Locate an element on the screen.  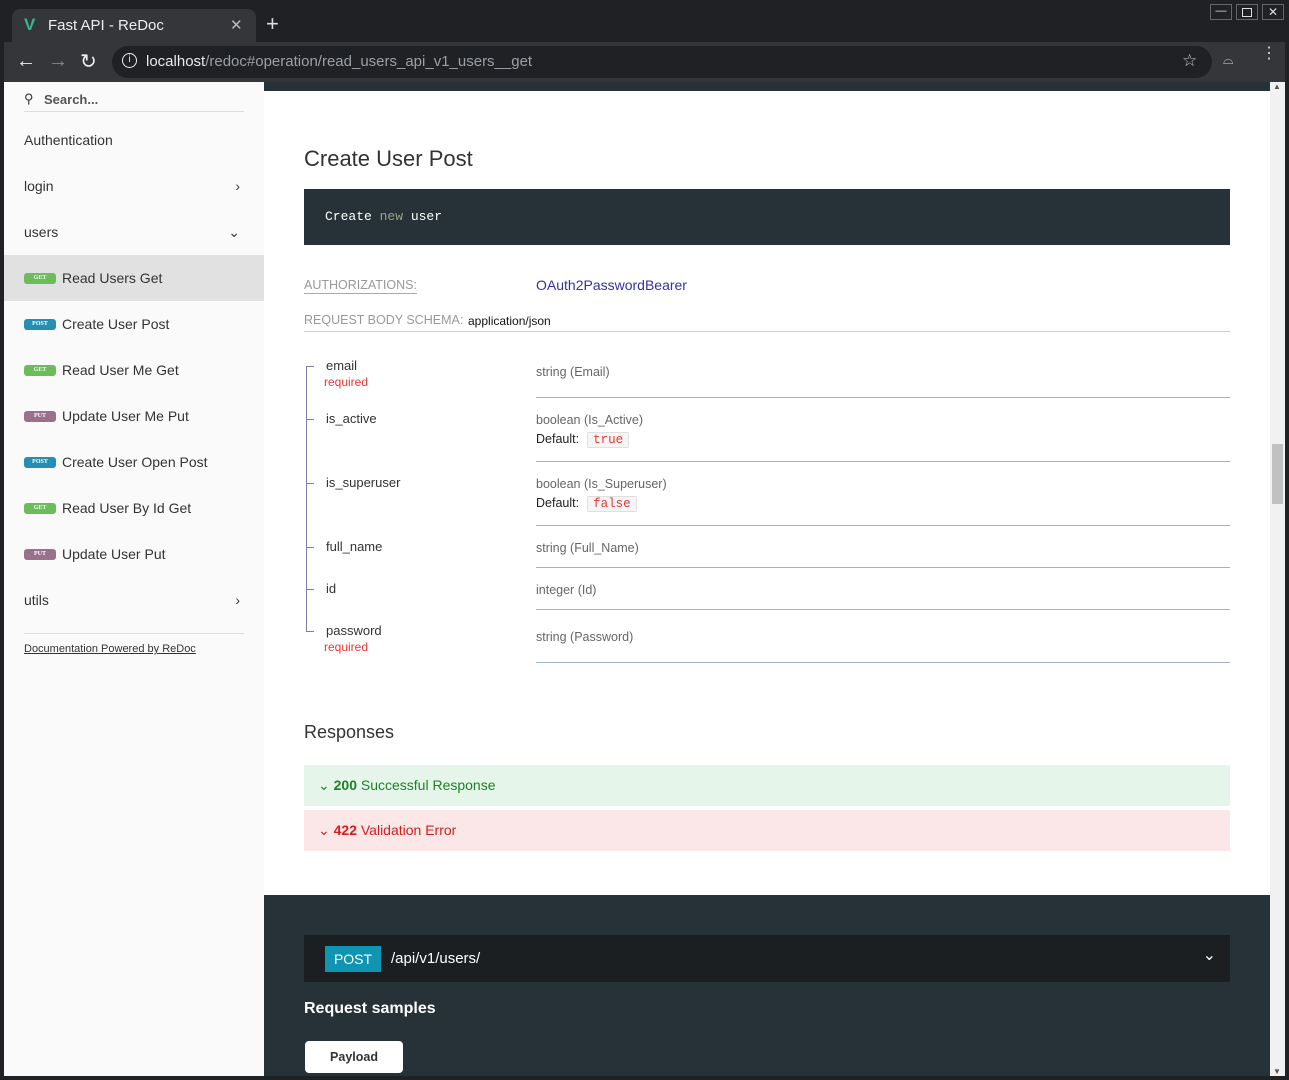
incognito-icon: ⌓ is located at coordinates (1228, 59).